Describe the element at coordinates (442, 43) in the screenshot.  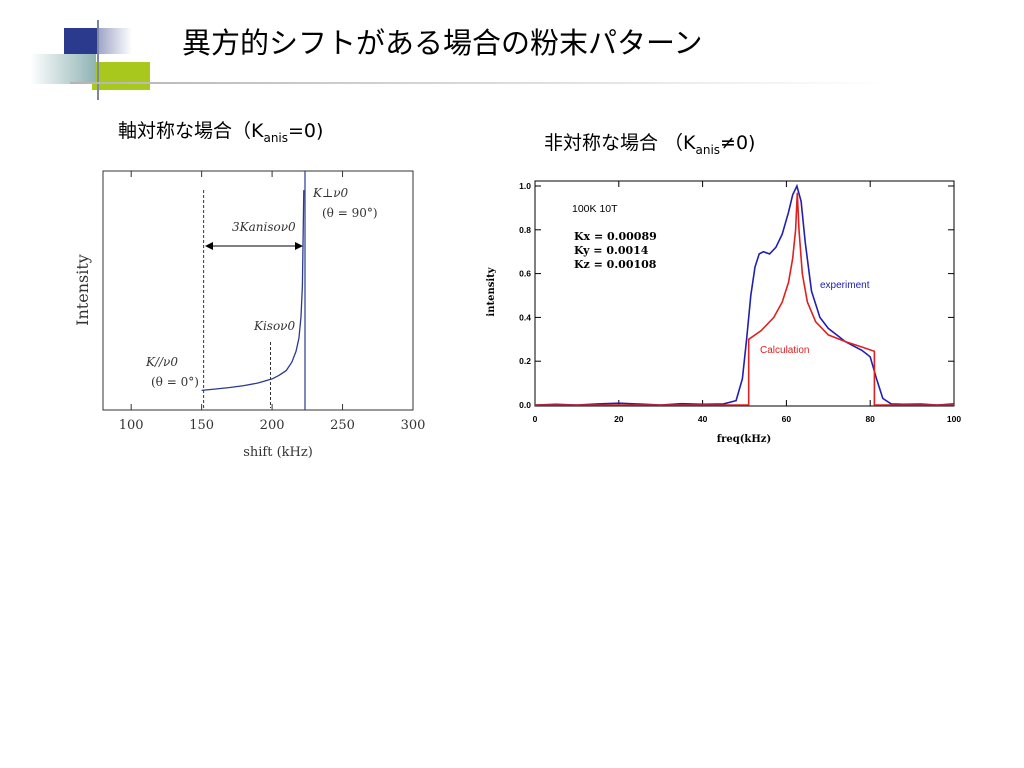
I see `slide-title: 異方的シフトがある場合の粉末パターン` at that location.